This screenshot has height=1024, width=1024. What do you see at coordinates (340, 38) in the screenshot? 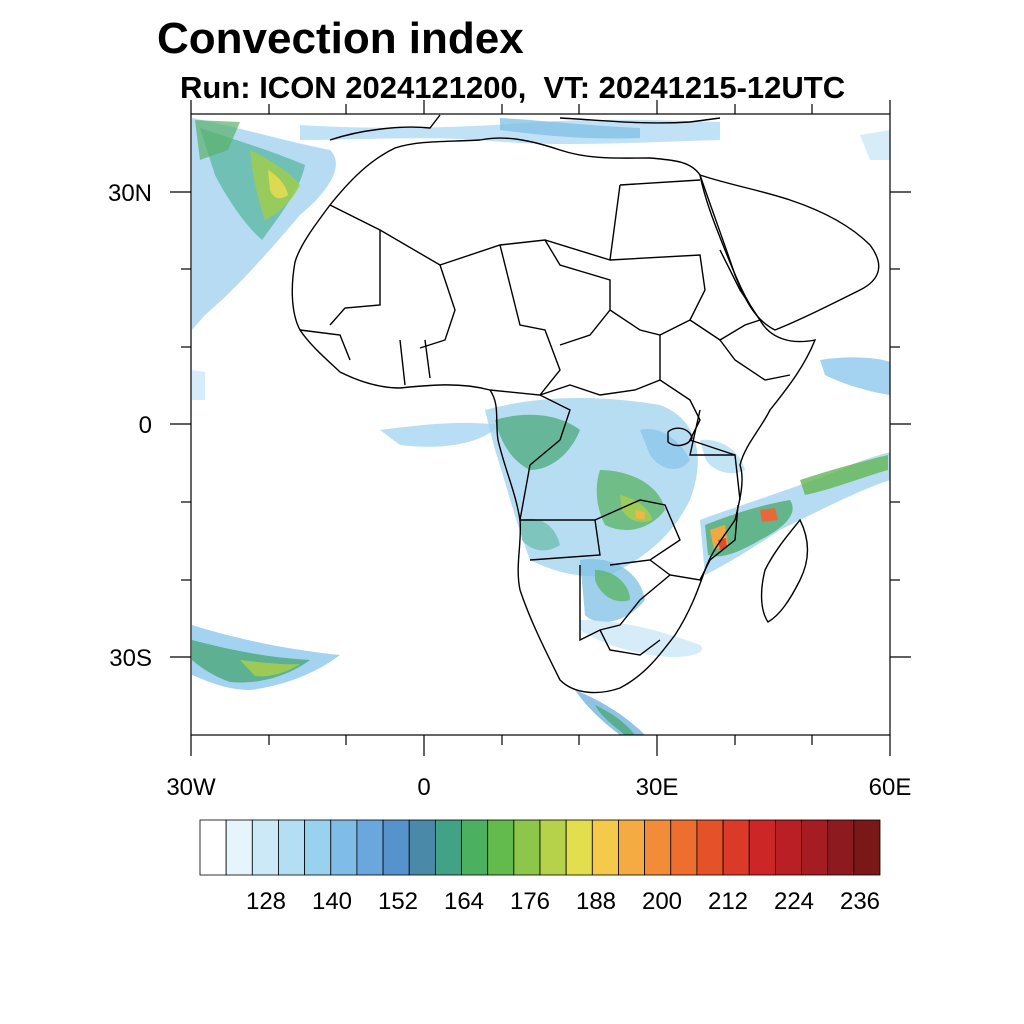
I see `chart-title: Convection index` at bounding box center [340, 38].